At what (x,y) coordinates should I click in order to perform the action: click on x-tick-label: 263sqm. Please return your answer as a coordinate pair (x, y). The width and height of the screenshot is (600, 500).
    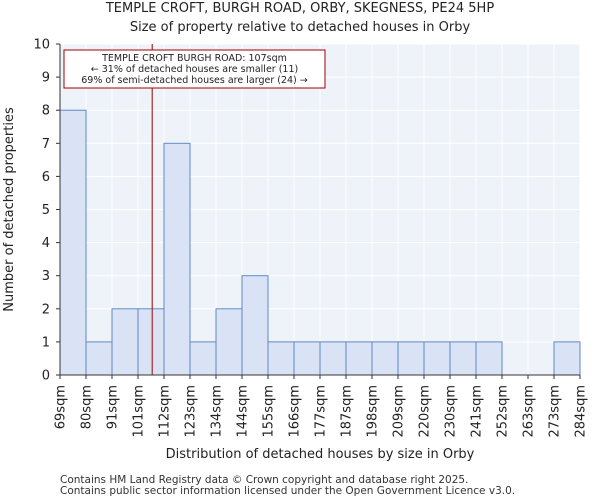
    Looking at the image, I should click on (529, 411).